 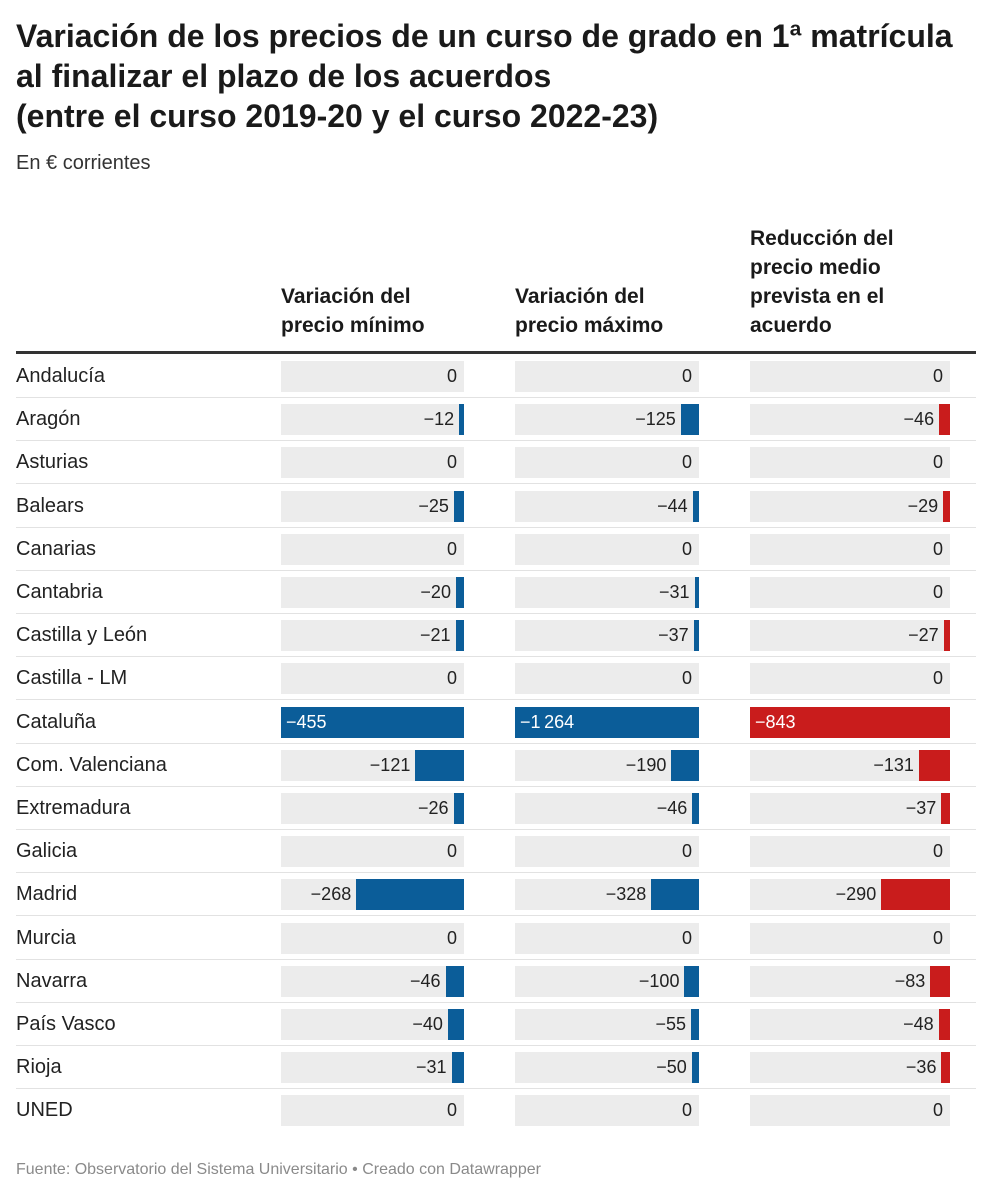 What do you see at coordinates (52, 462) in the screenshot?
I see `region-label: Asturias` at bounding box center [52, 462].